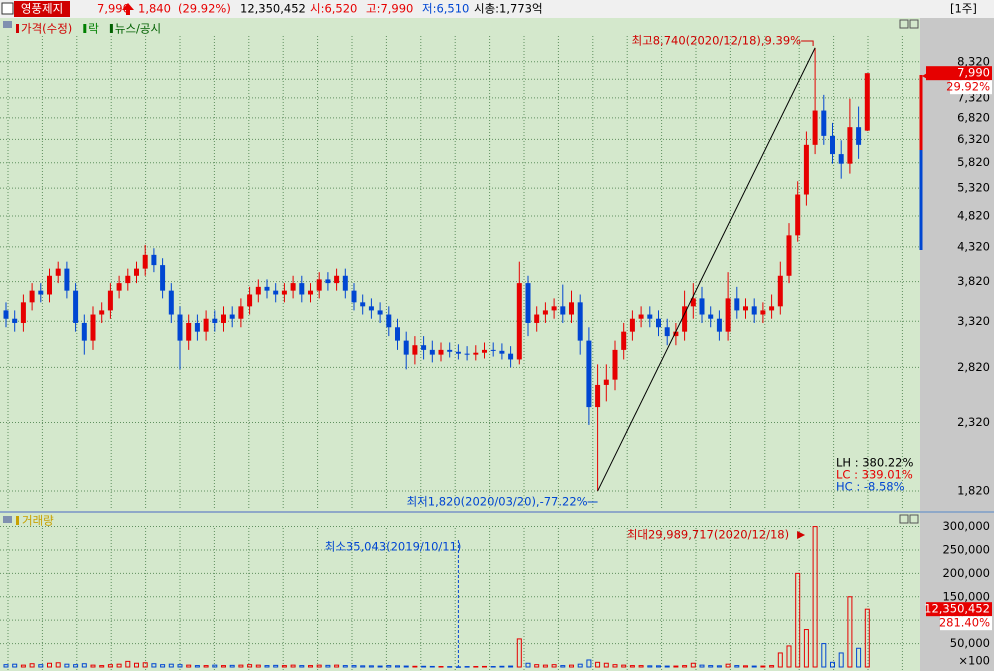 This screenshot has height=671, width=994. I want to click on checkbox, so click(7, 8).